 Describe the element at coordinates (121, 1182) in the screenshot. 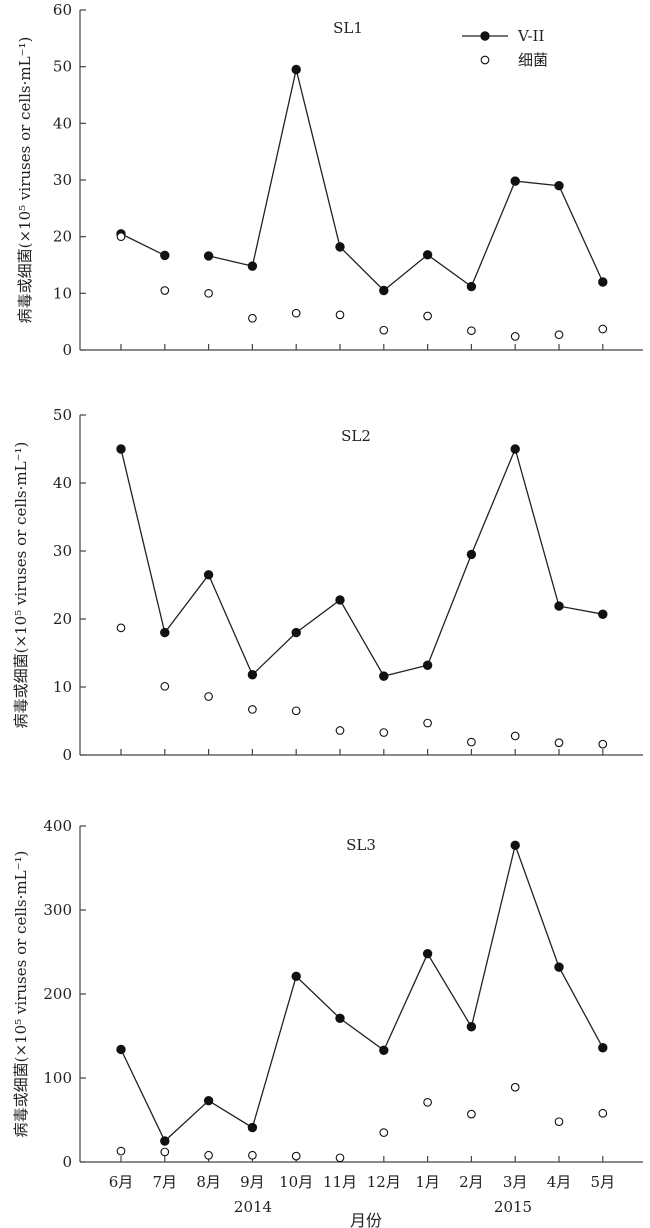

I see `x-tick-label: 6月` at that location.